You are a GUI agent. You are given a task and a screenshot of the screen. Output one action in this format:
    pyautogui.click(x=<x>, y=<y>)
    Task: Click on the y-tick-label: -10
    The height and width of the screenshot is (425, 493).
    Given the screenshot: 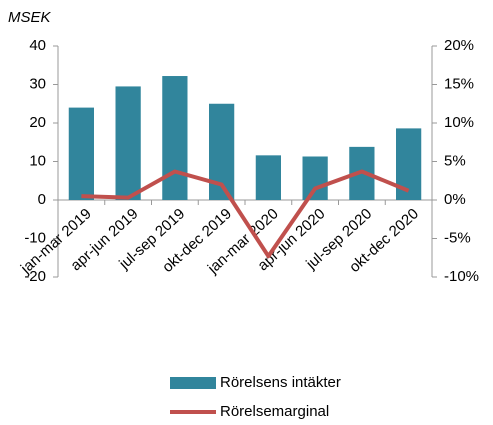 What is the action you would take?
    pyautogui.click(x=35, y=237)
    